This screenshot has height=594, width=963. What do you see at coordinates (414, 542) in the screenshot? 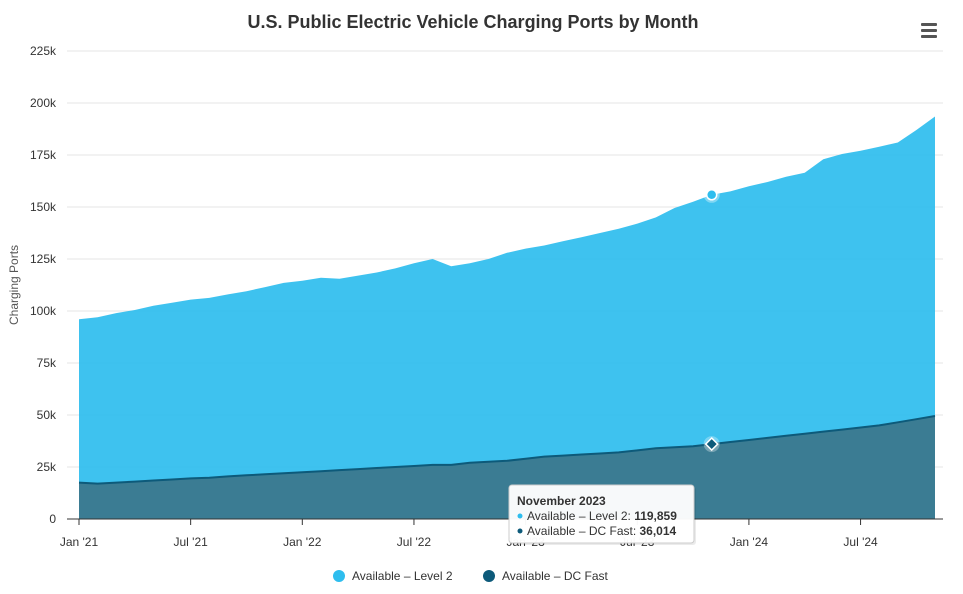
I see `x-tick-label: Jul '22` at bounding box center [414, 542].